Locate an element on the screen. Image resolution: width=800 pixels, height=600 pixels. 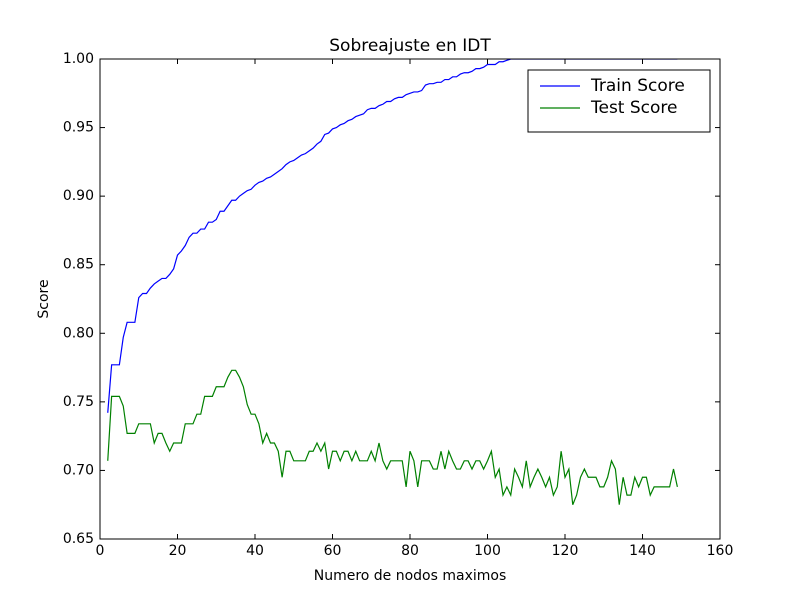
y-tick-label: 0.95 is located at coordinates (78, 128).